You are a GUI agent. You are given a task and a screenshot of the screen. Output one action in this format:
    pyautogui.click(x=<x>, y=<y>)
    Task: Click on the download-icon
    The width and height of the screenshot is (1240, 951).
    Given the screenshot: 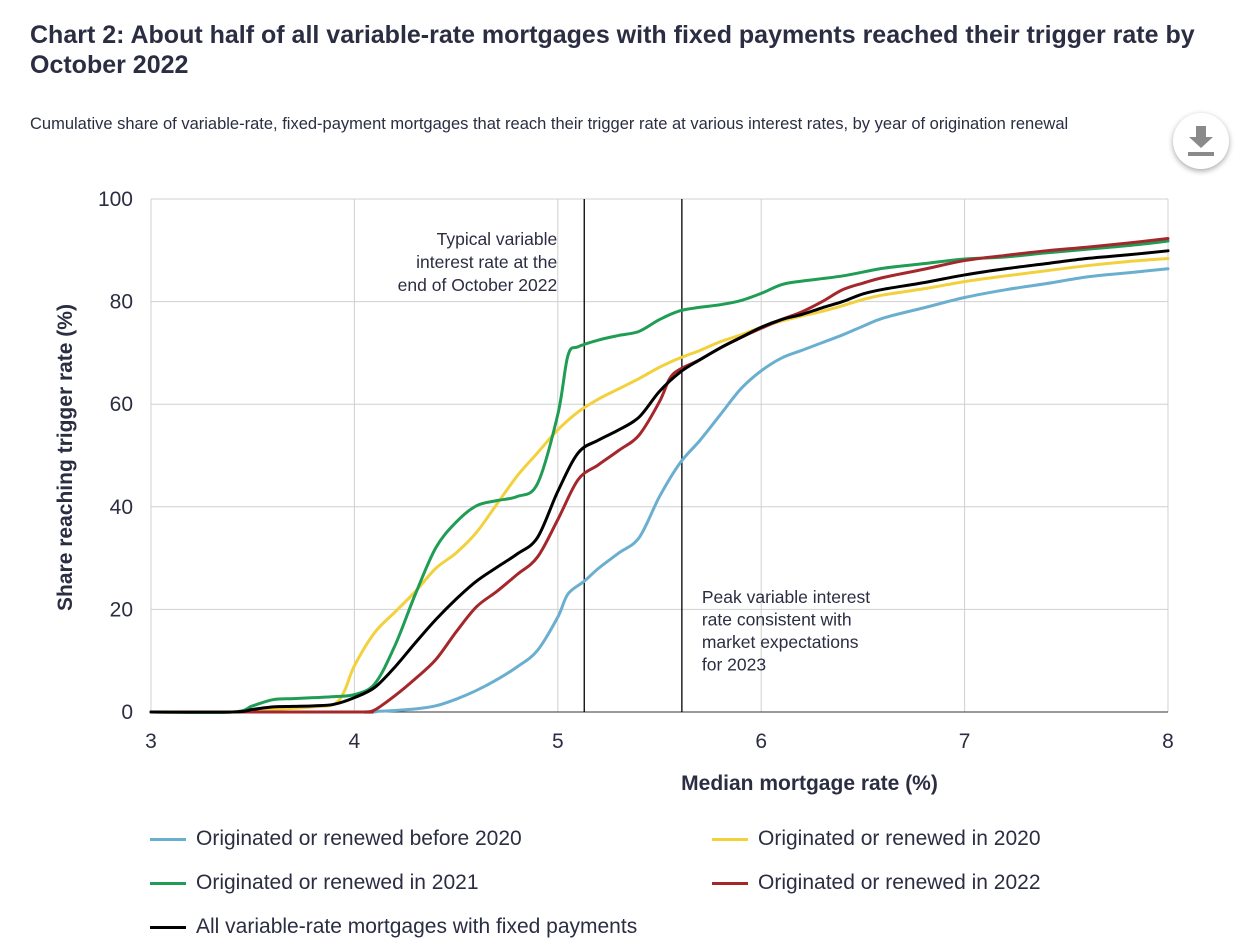 What is the action you would take?
    pyautogui.click(x=1201, y=141)
    